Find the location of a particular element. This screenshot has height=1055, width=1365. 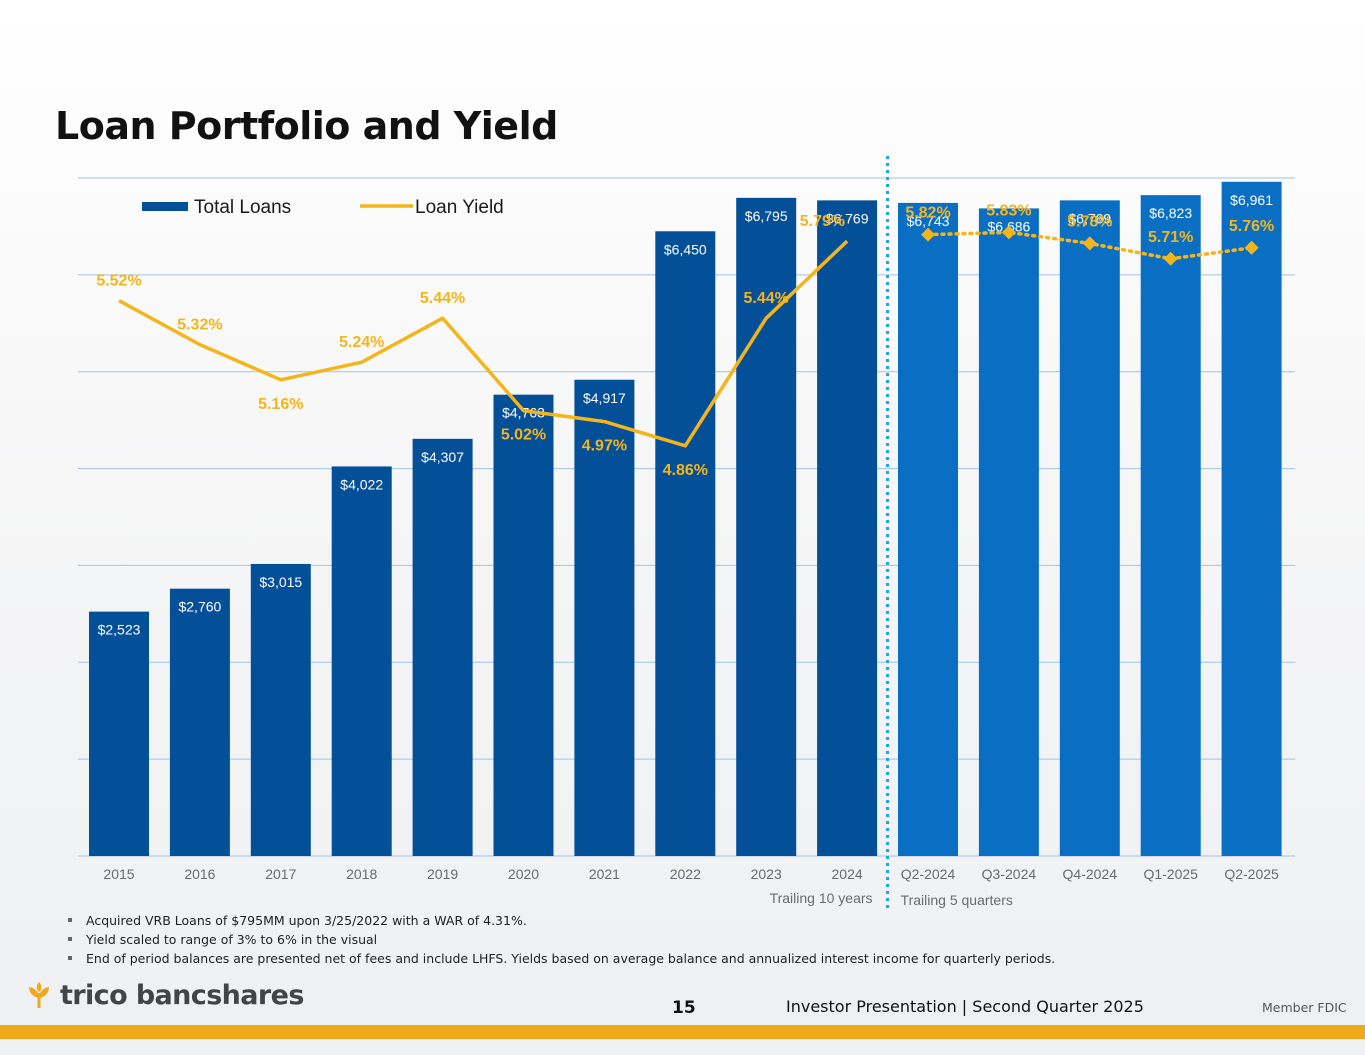

x-tick-label: 2023 is located at coordinates (766, 874).